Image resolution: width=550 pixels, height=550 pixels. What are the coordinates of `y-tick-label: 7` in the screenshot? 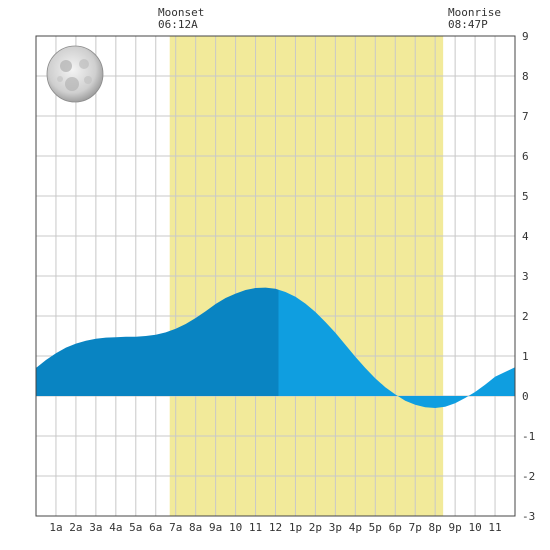 It's located at (525, 116).